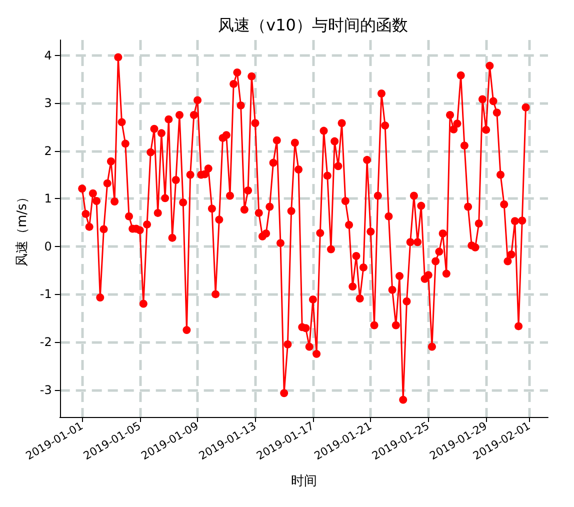 The width and height of the screenshot is (574, 507). I want to click on y-tick-label: 4, so click(48, 55).